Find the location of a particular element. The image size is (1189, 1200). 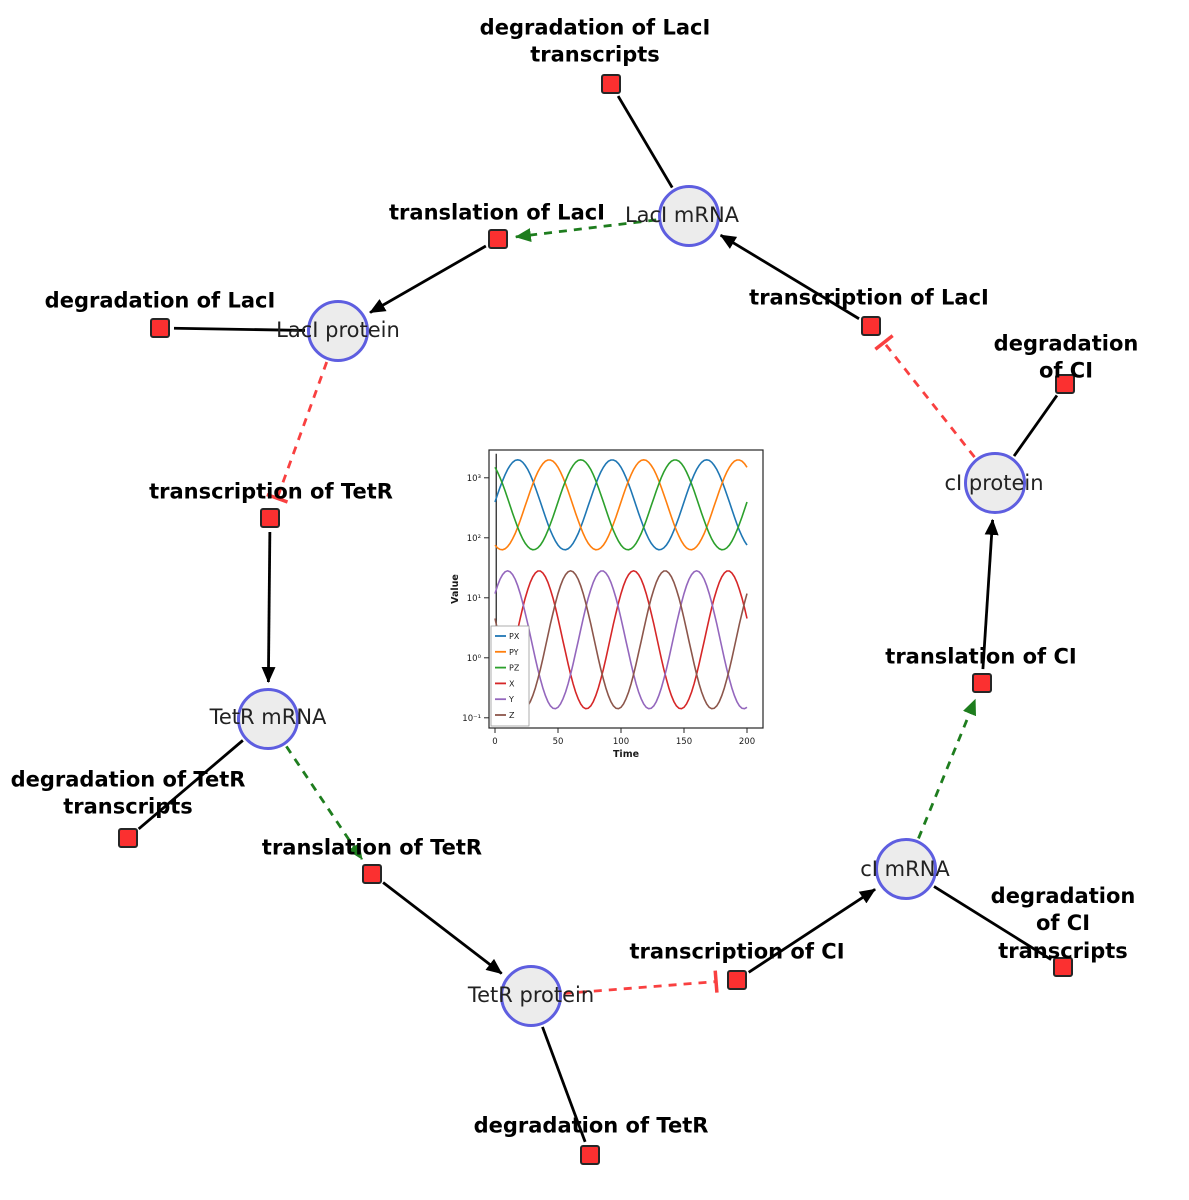

y-tick-label: 10¹ is located at coordinates (474, 599).